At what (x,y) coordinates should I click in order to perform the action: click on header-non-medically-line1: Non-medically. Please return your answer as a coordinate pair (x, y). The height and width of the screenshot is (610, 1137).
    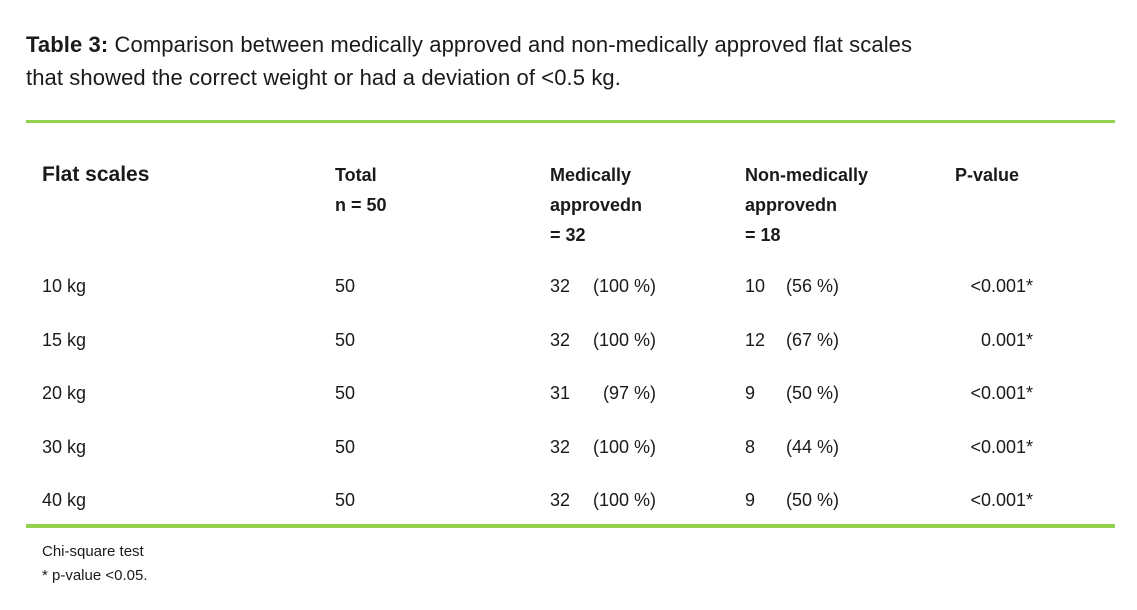
    Looking at the image, I should click on (807, 175).